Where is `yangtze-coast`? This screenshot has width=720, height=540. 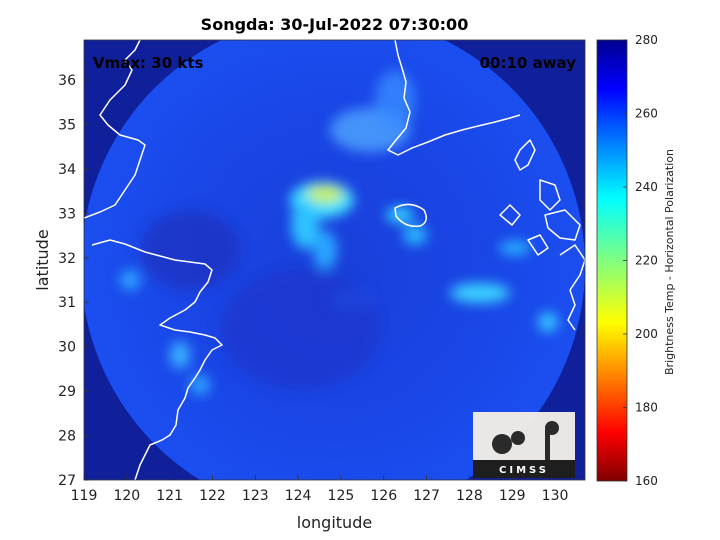
yangtze-coast is located at coordinates (157, 359).